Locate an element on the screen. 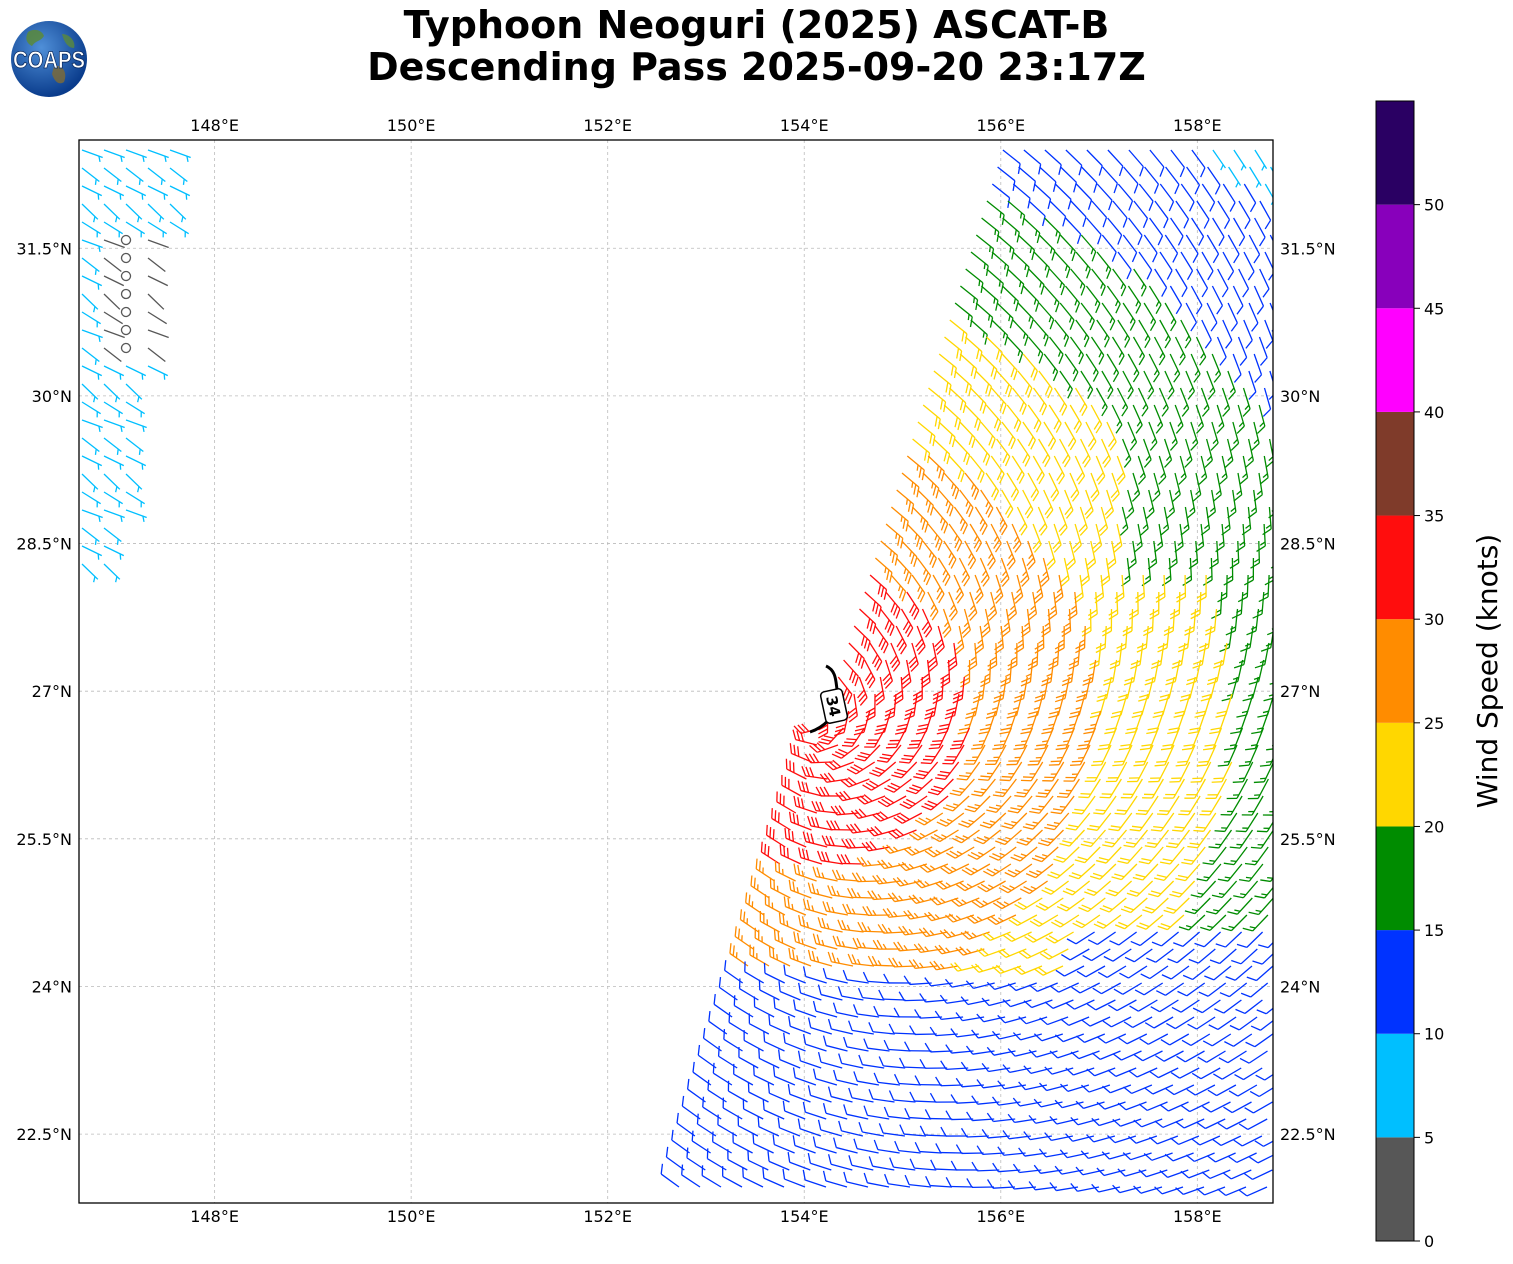  colorbar-tick-label: 35 is located at coordinates (1434, 516).